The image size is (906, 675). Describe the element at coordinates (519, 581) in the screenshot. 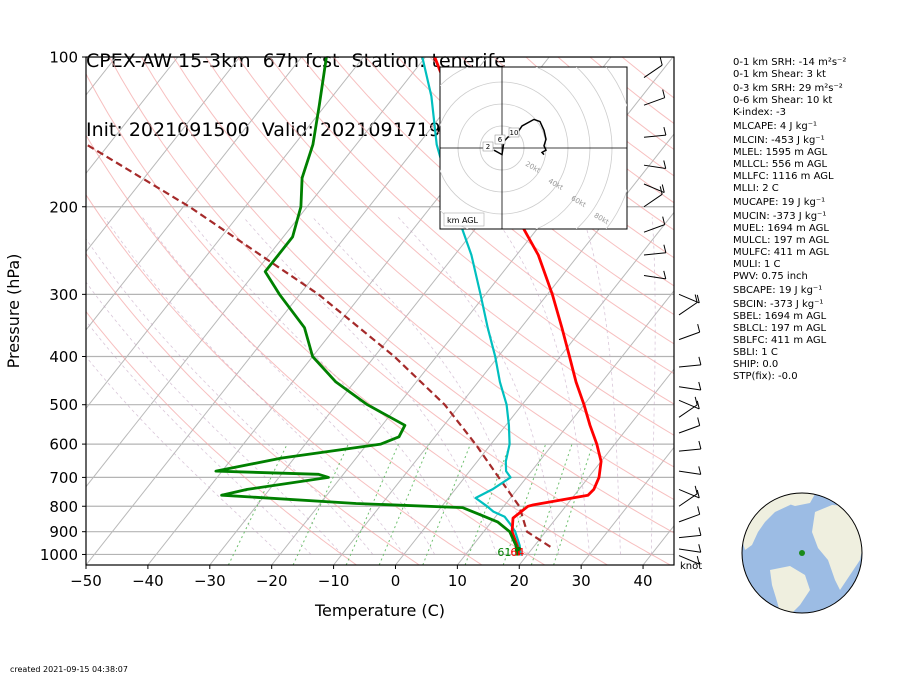

I see `x-tick-label: 20` at that location.